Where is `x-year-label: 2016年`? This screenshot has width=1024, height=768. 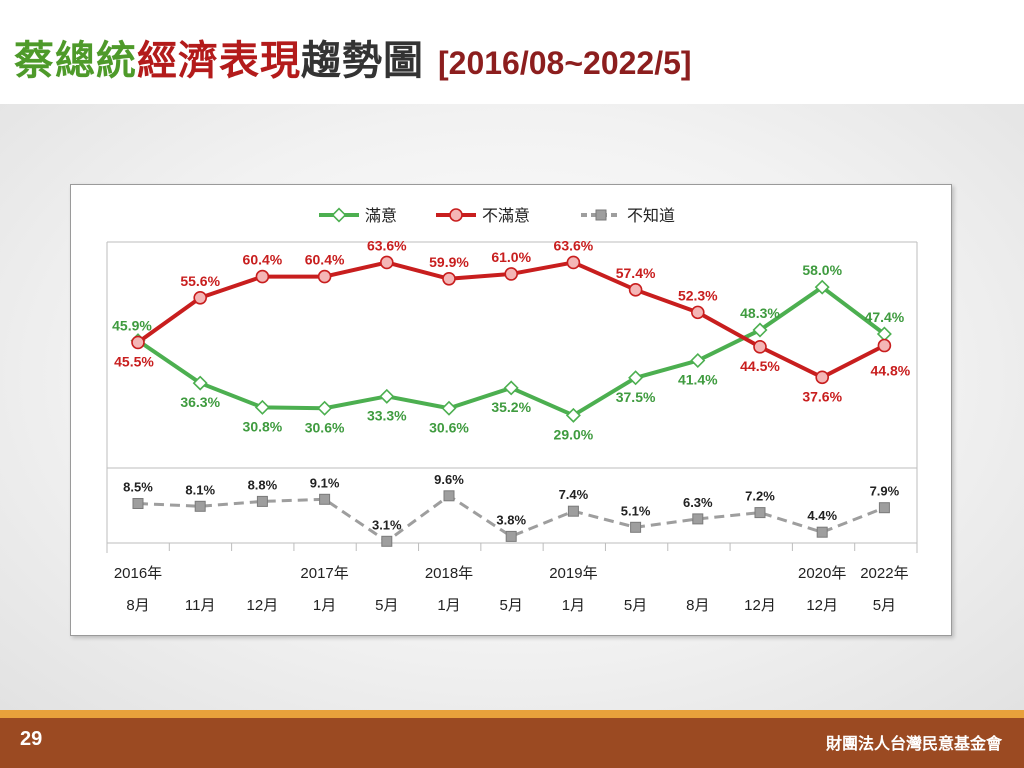
x-year-label: 2016年 is located at coordinates (138, 573).